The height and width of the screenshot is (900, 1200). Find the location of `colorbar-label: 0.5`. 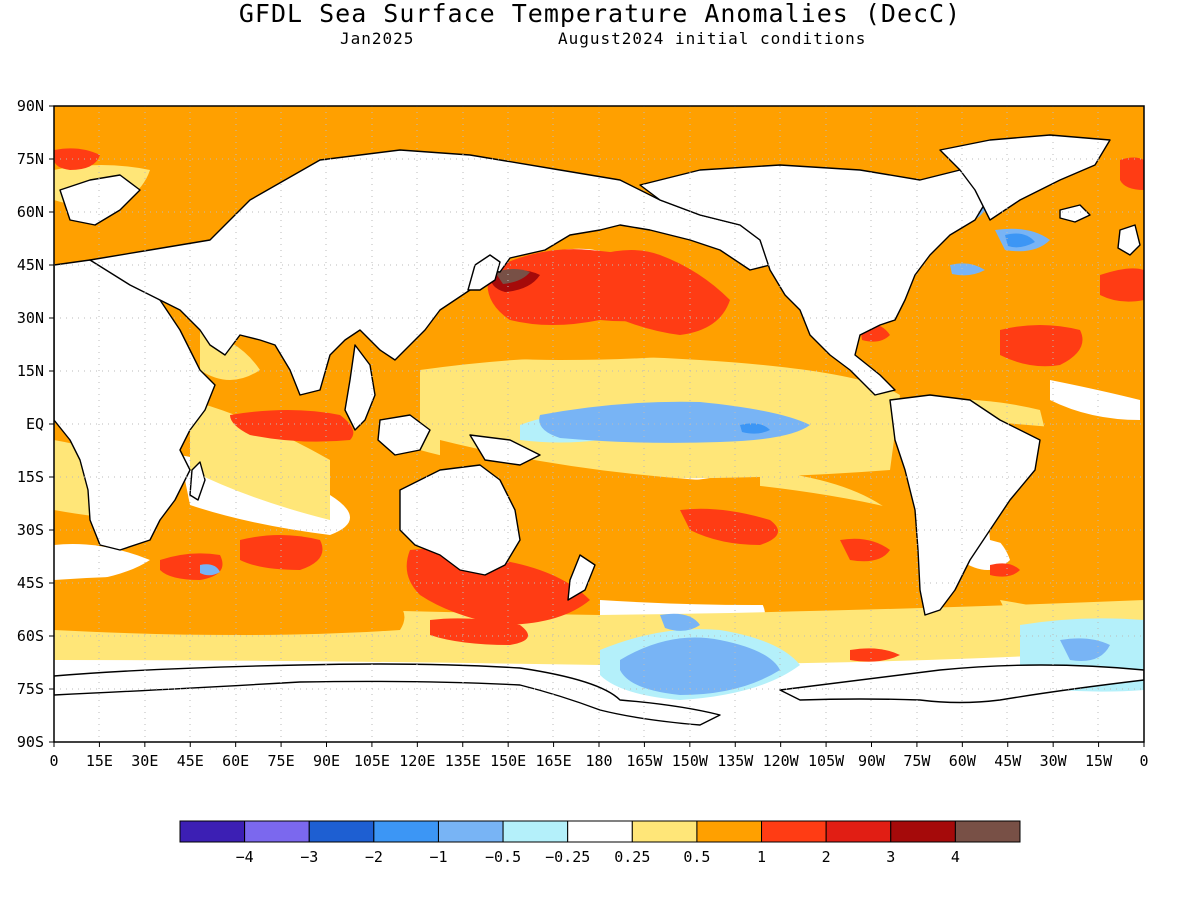

colorbar-label: 0.5 is located at coordinates (696, 857).